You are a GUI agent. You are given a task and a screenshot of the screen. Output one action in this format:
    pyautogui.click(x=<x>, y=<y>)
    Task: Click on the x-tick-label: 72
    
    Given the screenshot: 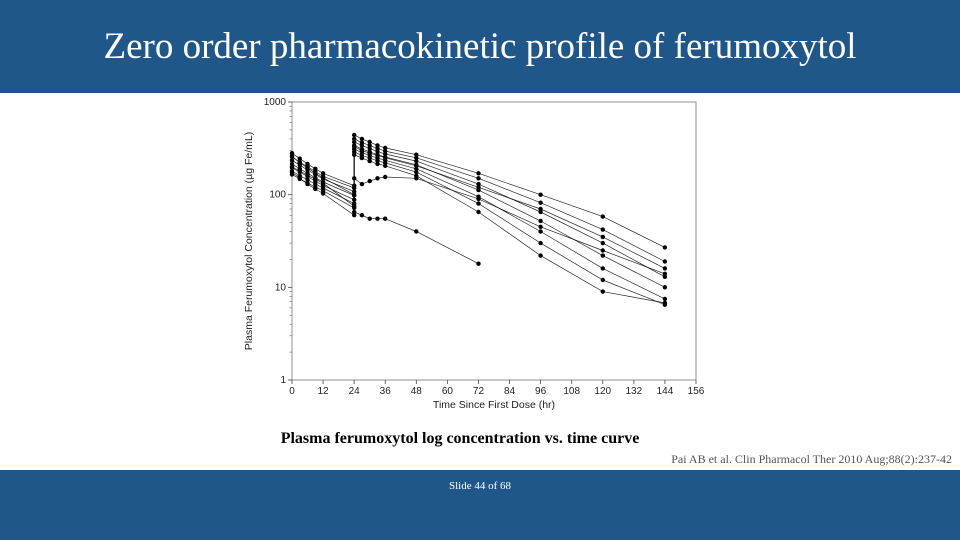 What is the action you would take?
    pyautogui.click(x=479, y=391)
    